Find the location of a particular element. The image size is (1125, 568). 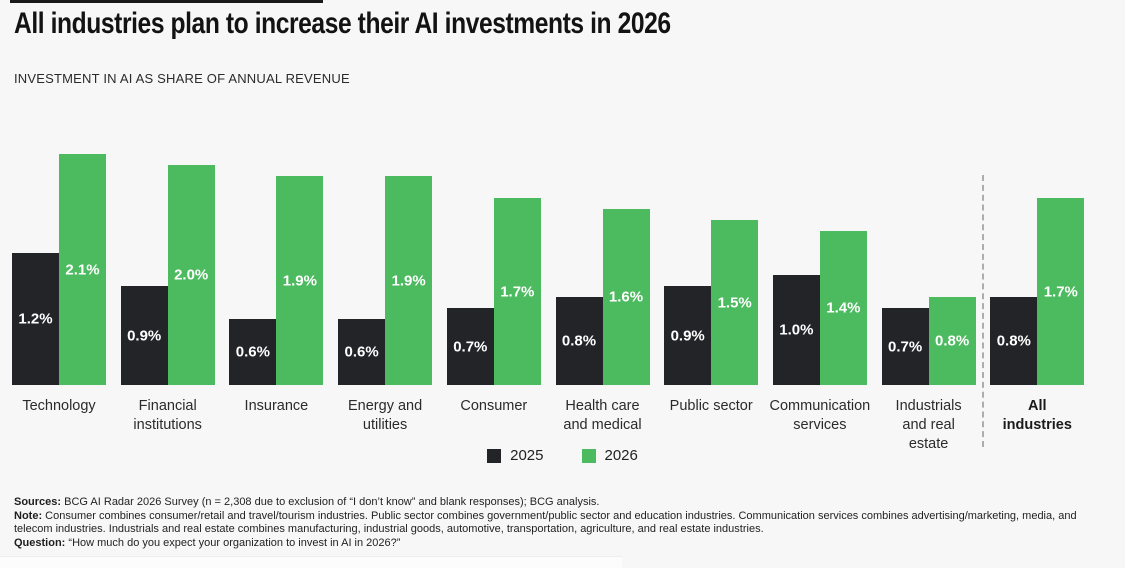

bar-2026-public-sector: 1.5% is located at coordinates (735, 302).